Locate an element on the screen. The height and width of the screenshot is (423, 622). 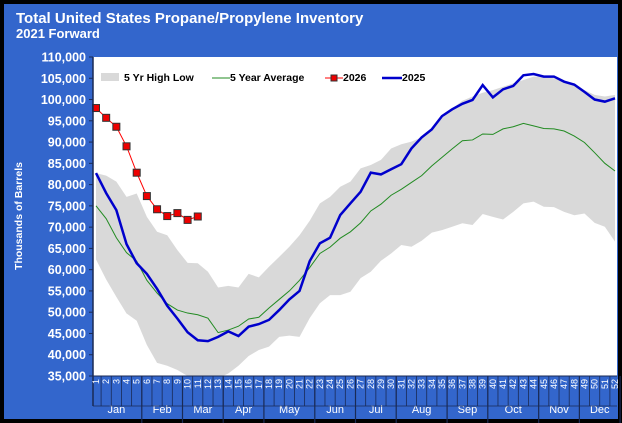
legend: 5 Yr High Low 5 Year Average 2026 2025 is located at coordinates (263, 78).